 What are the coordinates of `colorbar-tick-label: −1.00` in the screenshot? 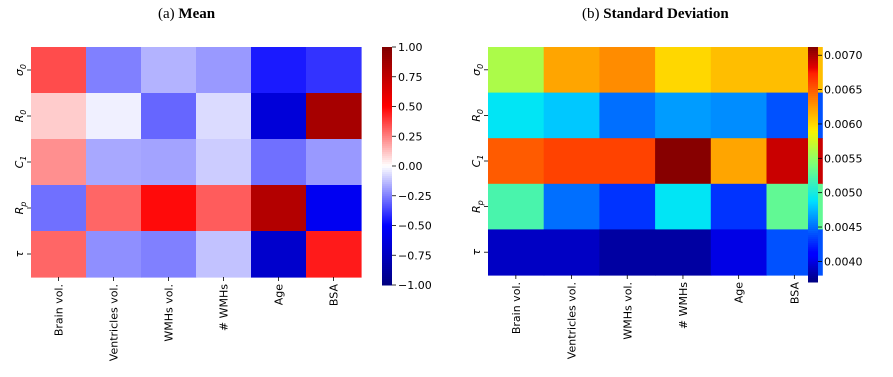 It's located at (415, 285).